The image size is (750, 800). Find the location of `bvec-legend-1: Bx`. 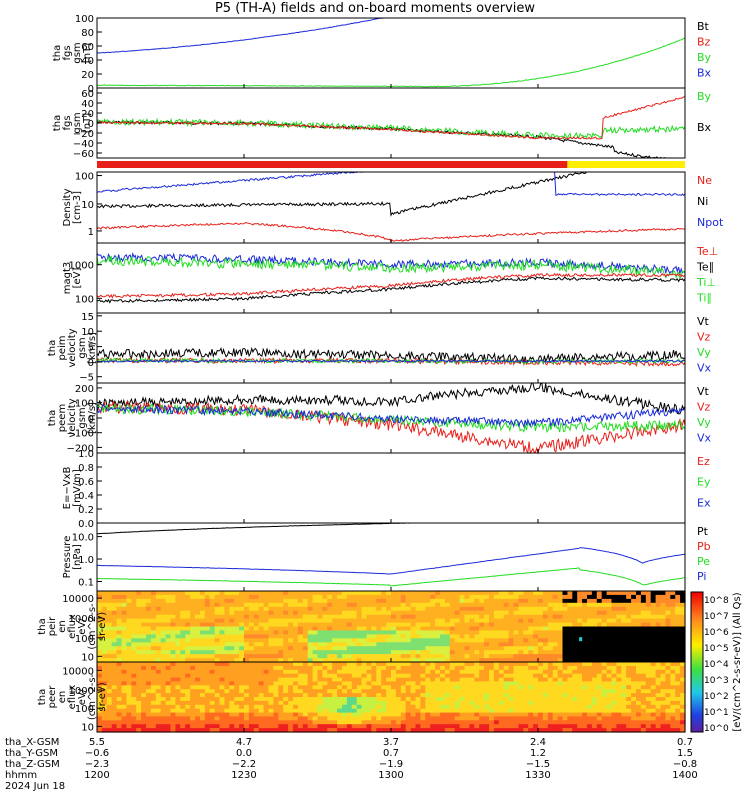

bvec-legend-1: Bx is located at coordinates (704, 127).